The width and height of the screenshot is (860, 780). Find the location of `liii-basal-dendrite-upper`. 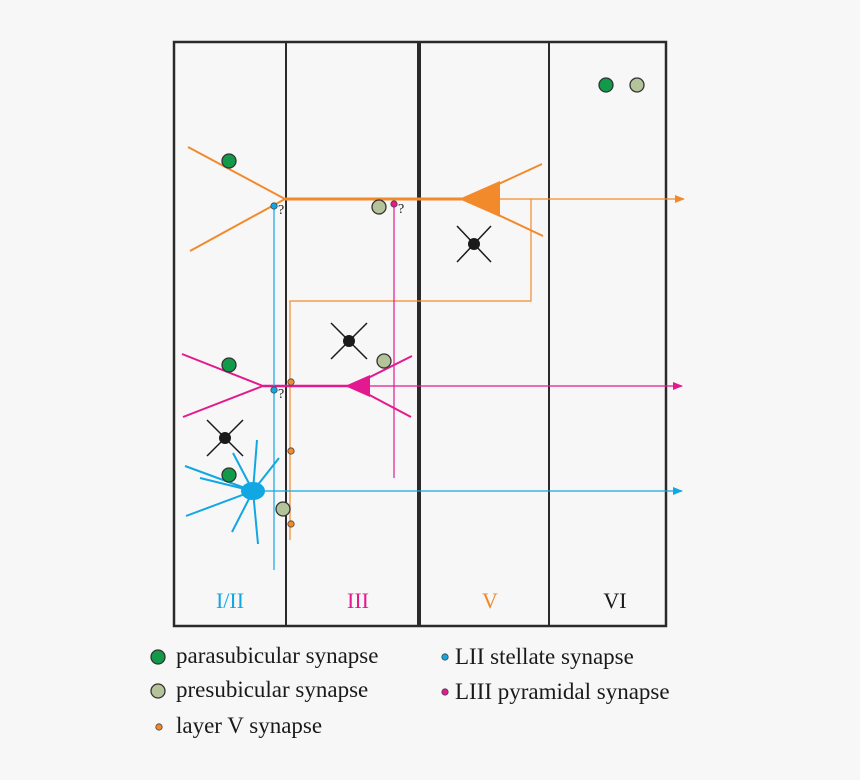

liii-basal-dendrite-upper is located at coordinates (387, 368).